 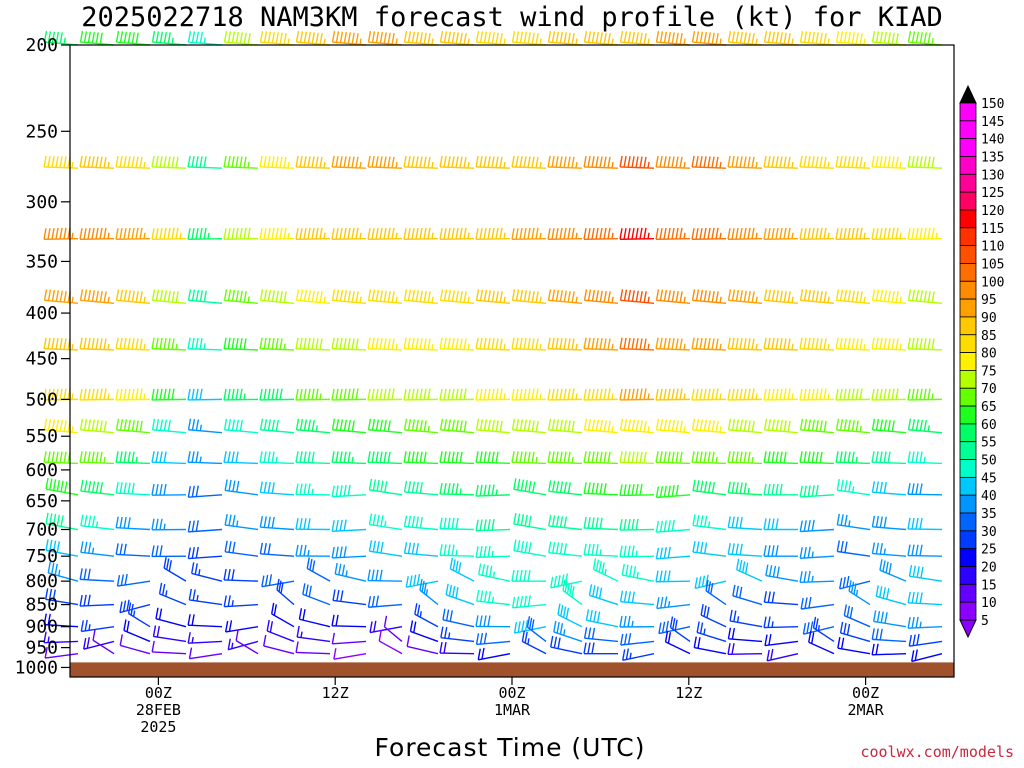 What do you see at coordinates (512, 710) in the screenshot?
I see `x-tick-label: 1MAR` at bounding box center [512, 710].